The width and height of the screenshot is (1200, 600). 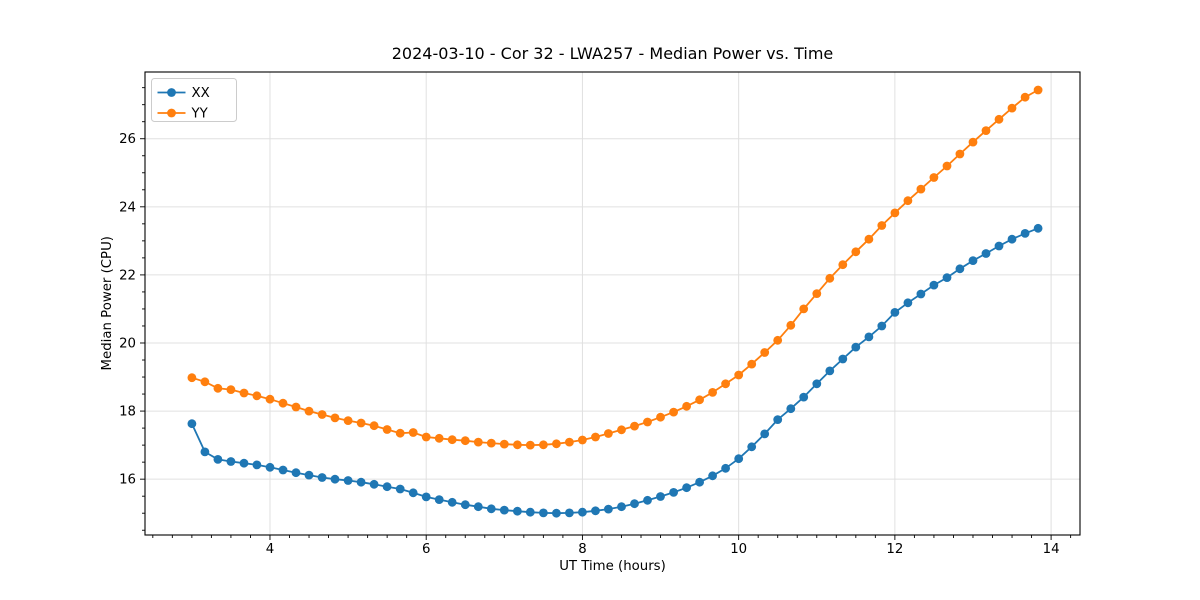 I want to click on y-tick-label: 16, so click(x=127, y=480).